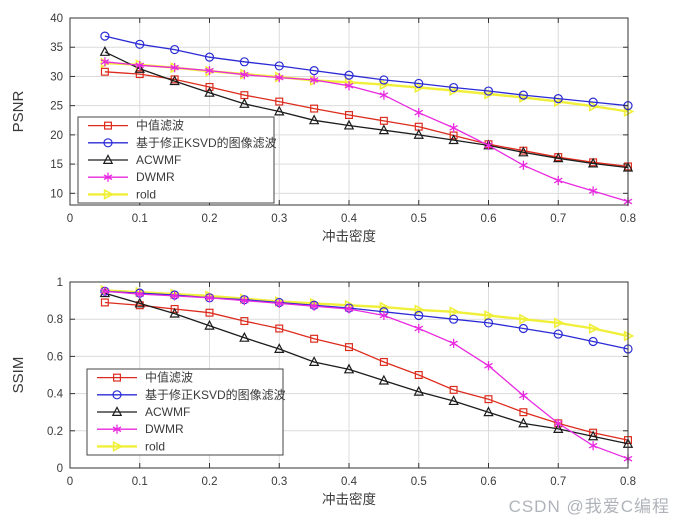 The height and width of the screenshot is (524, 676). Describe the element at coordinates (158, 160) in the screenshot. I see `legend-label: ACWMF` at that location.